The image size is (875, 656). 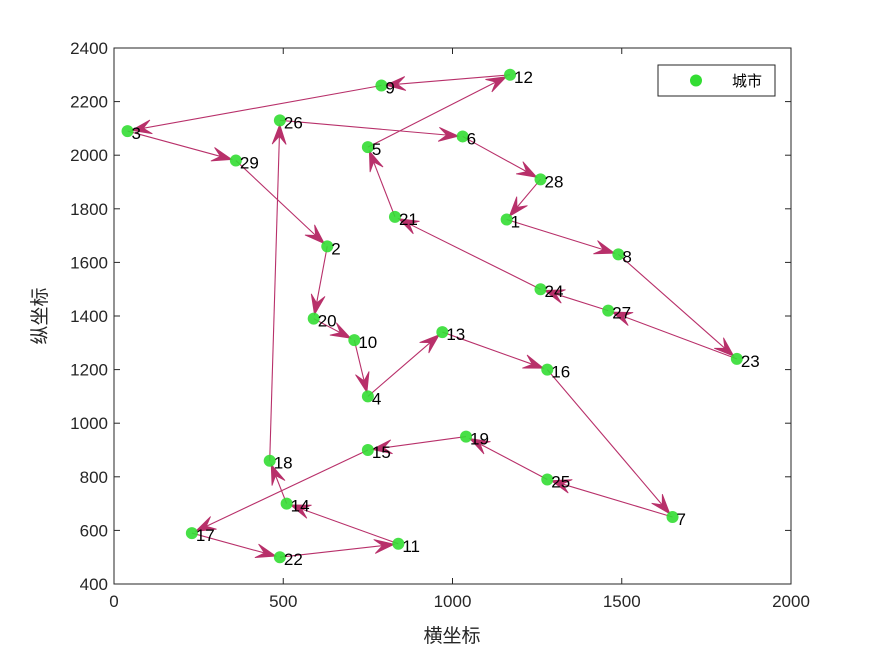 I want to click on y-tick-label: 1400, so click(x=89, y=316).